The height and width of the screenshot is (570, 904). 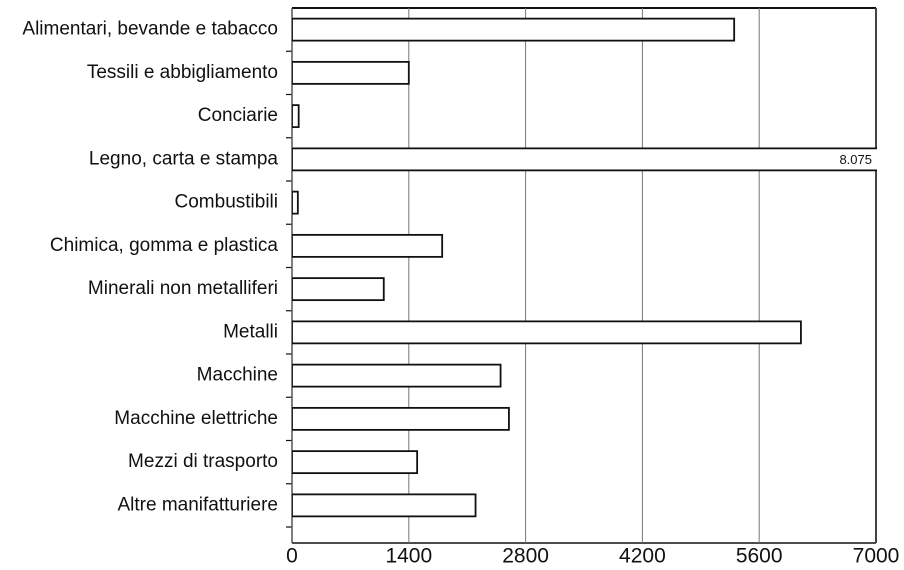 What do you see at coordinates (237, 375) in the screenshot?
I see `y-tick-label: Macchine` at bounding box center [237, 375].